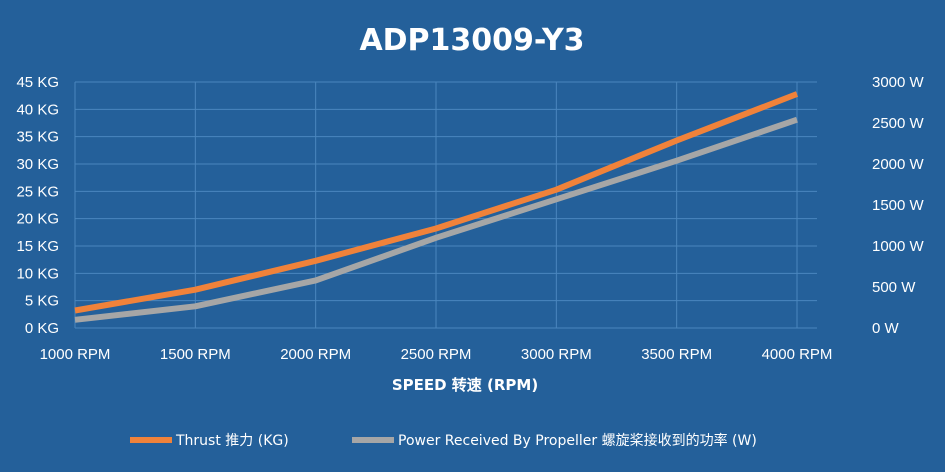 Image resolution: width=945 pixels, height=472 pixels. I want to click on x-axis-tick-label: 3500 RPM, so click(676, 354).